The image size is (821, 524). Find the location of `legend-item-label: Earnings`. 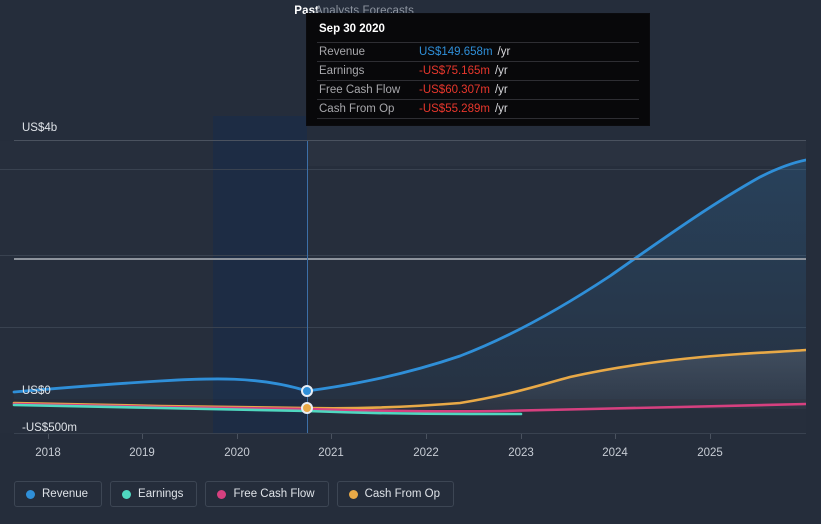

legend-item-label: Earnings is located at coordinates (161, 494).